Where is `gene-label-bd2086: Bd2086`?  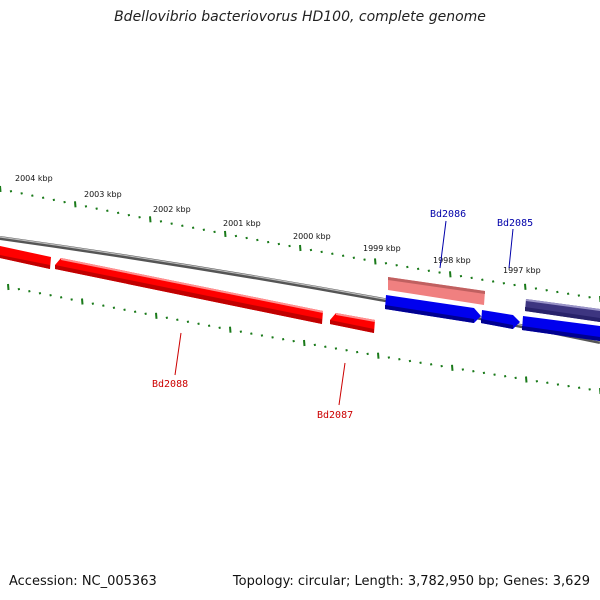 gene-label-bd2086: Bd2086 is located at coordinates (448, 214).